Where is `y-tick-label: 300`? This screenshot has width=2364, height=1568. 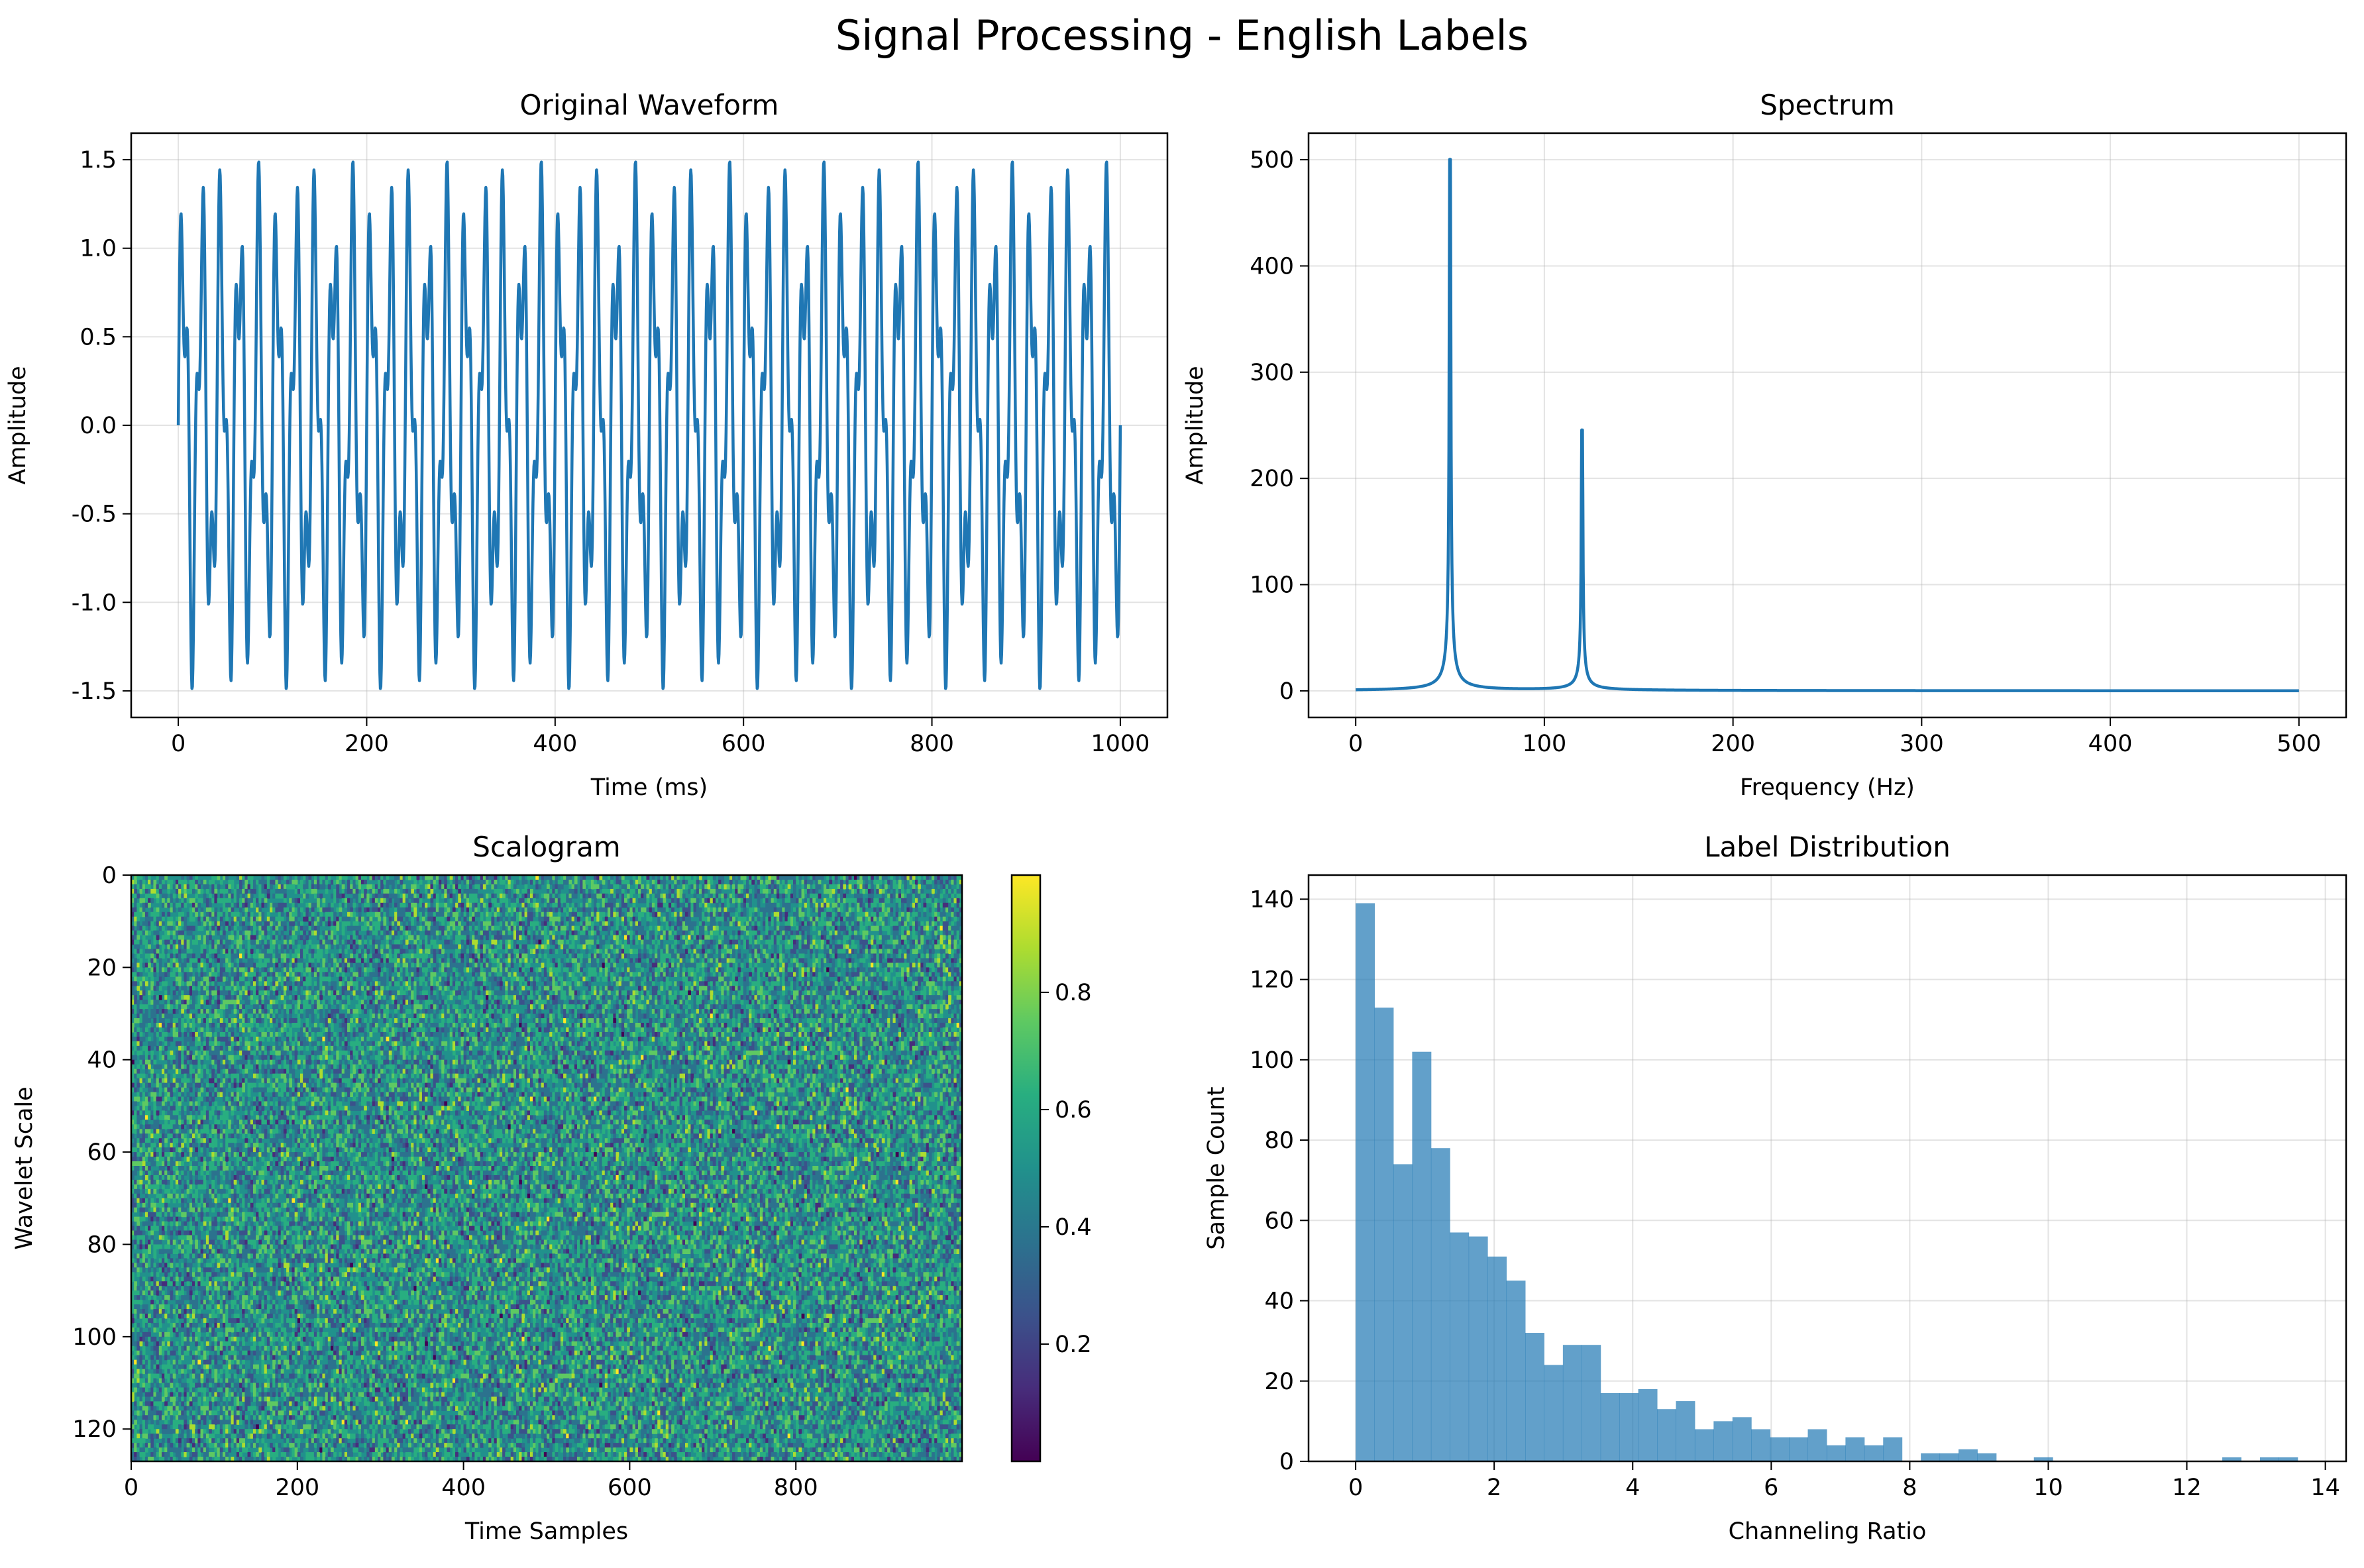 y-tick-label: 300 is located at coordinates (1272, 373).